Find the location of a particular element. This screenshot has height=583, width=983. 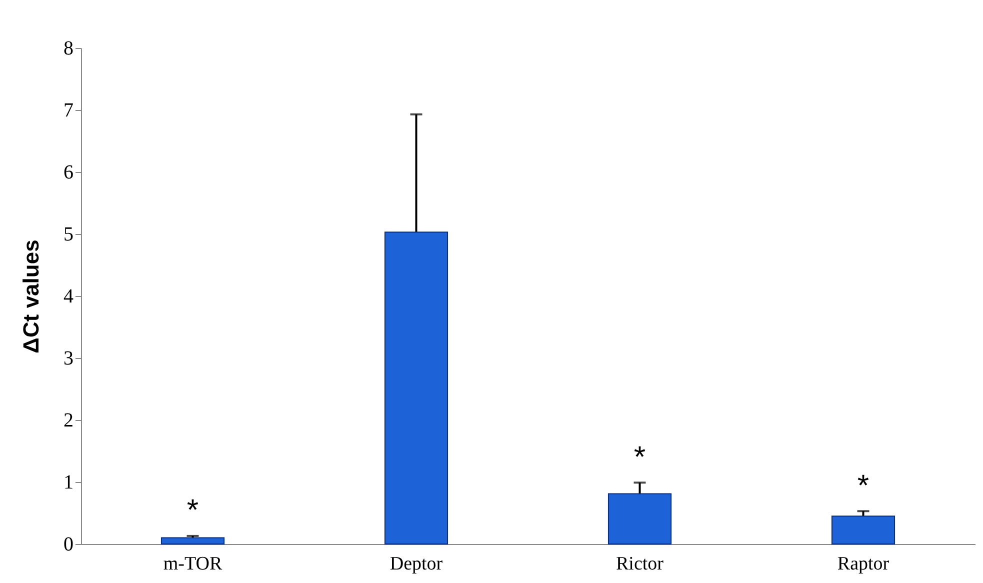

x-tick-label: Rictor is located at coordinates (640, 564).